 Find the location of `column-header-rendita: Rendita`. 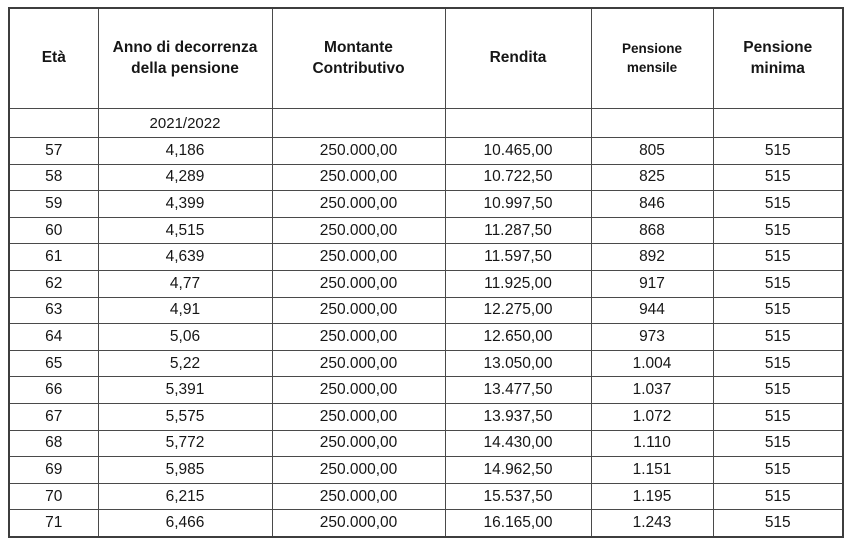

column-header-rendita: Rendita is located at coordinates (518, 58).